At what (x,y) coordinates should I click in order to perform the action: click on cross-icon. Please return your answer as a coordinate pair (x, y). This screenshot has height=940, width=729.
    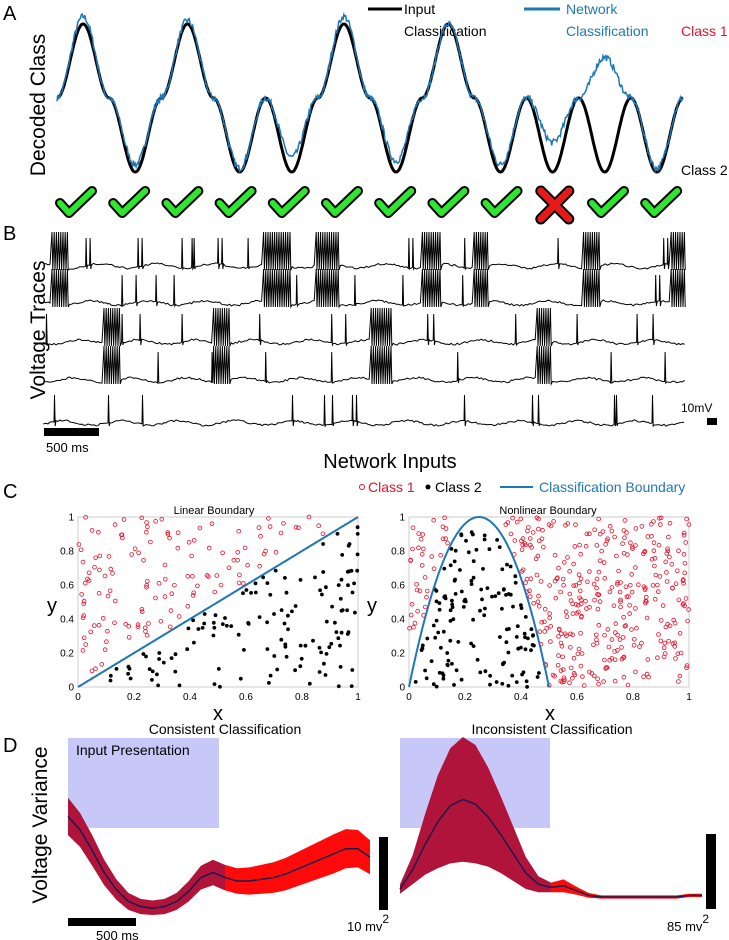
    Looking at the image, I should click on (555, 205).